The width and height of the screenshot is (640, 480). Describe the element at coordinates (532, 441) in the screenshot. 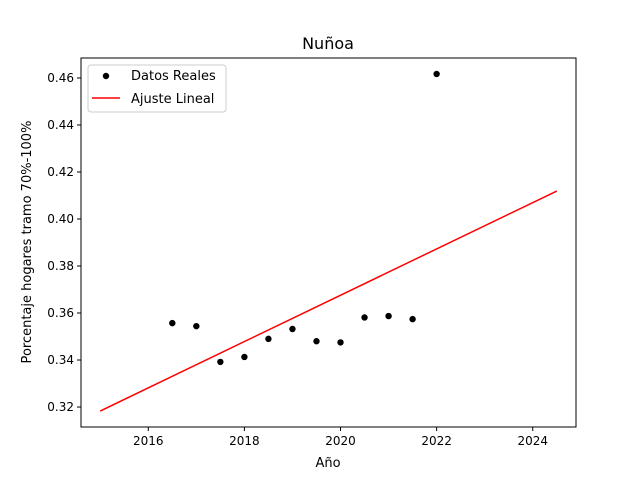

I see `x-tick-label: 2024` at that location.